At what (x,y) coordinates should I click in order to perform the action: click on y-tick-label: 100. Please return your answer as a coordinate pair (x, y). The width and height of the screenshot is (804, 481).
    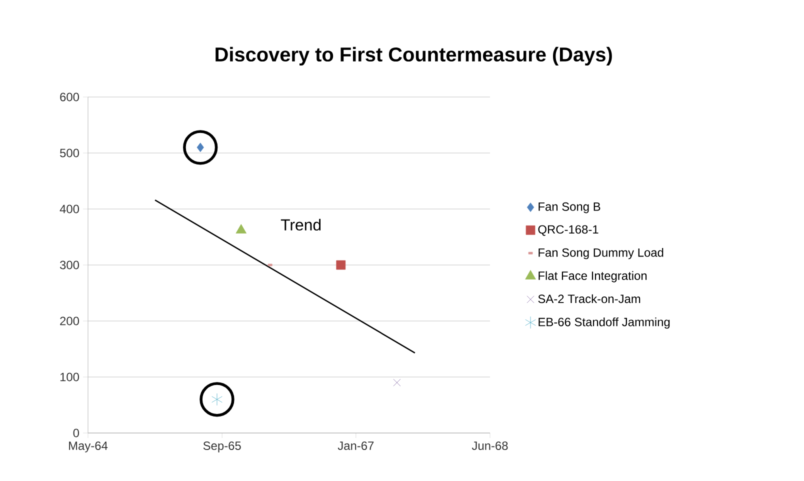
    Looking at the image, I should click on (70, 377).